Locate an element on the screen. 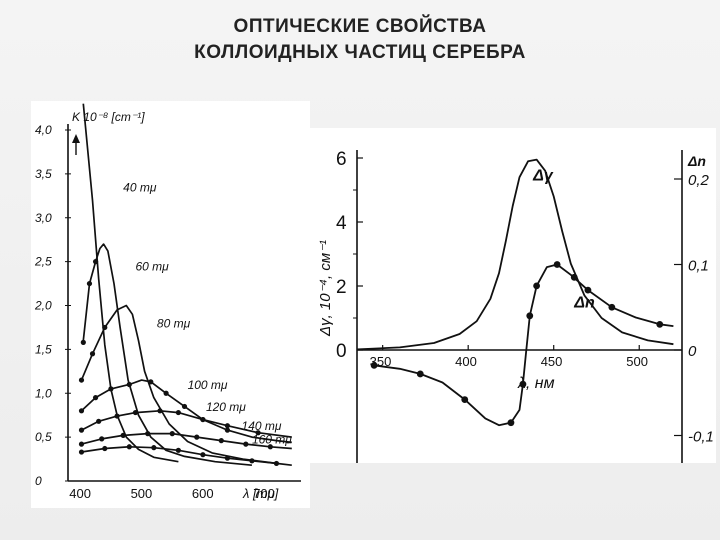 This screenshot has height=540, width=720. series-label: Δn is located at coordinates (584, 302).